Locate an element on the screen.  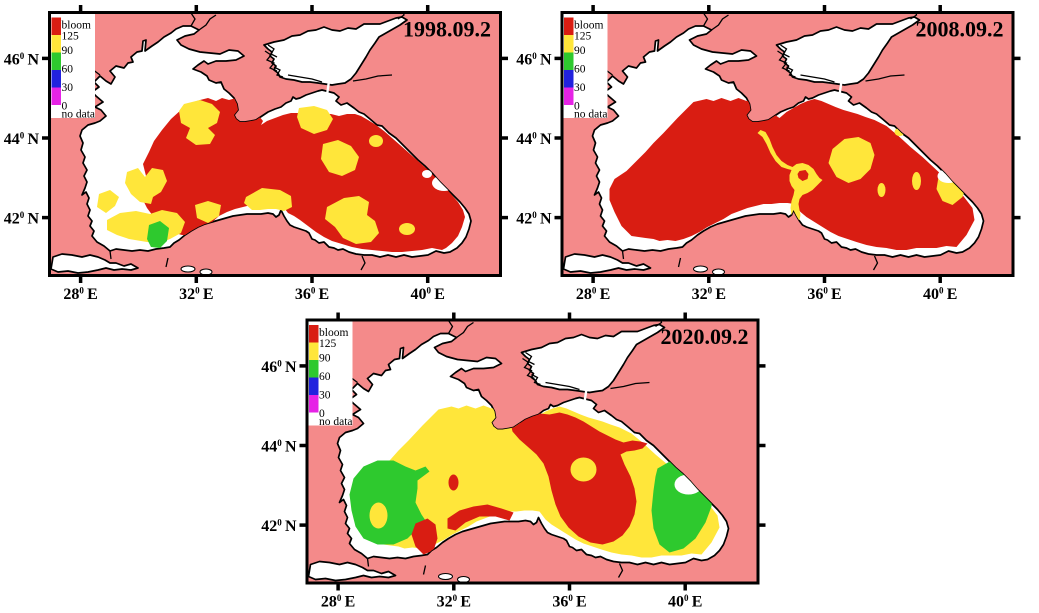
svg-text: 2020.09.2 is located at coordinates (705, 336).